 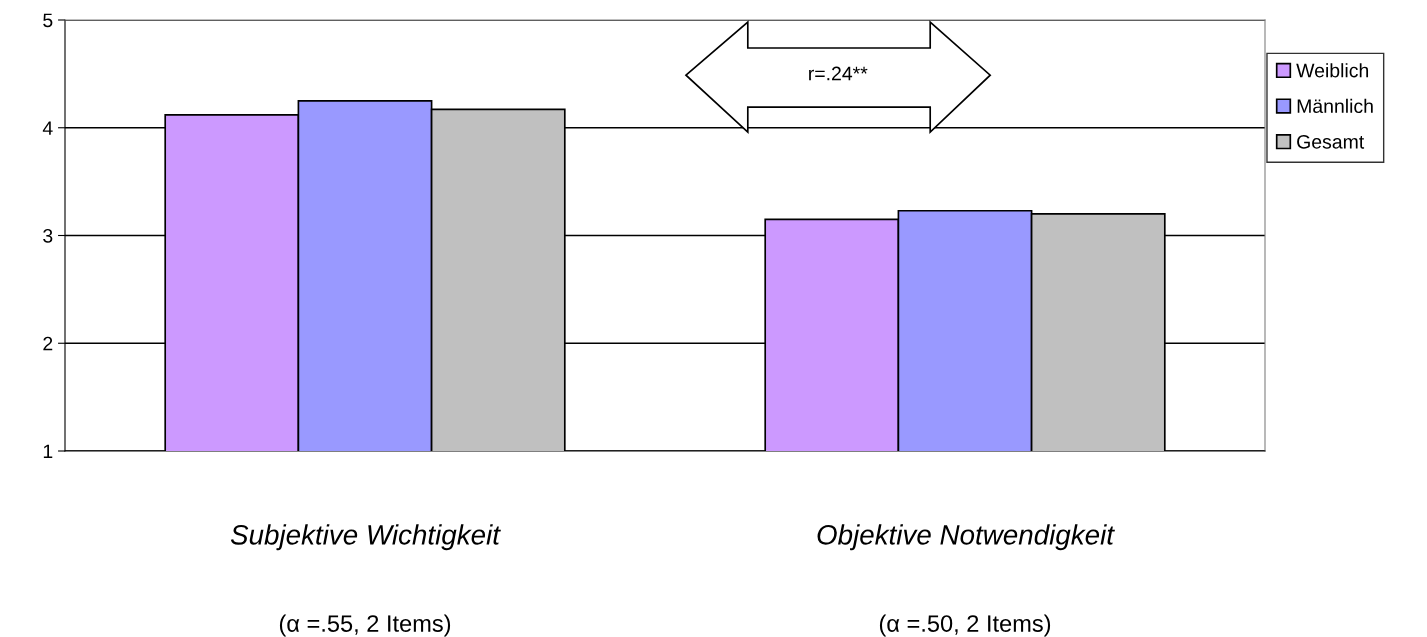 What do you see at coordinates (966, 580) in the screenshot?
I see `category-label: Objektive Notwendigkeit (α =.50, 2 Items)` at bounding box center [966, 580].